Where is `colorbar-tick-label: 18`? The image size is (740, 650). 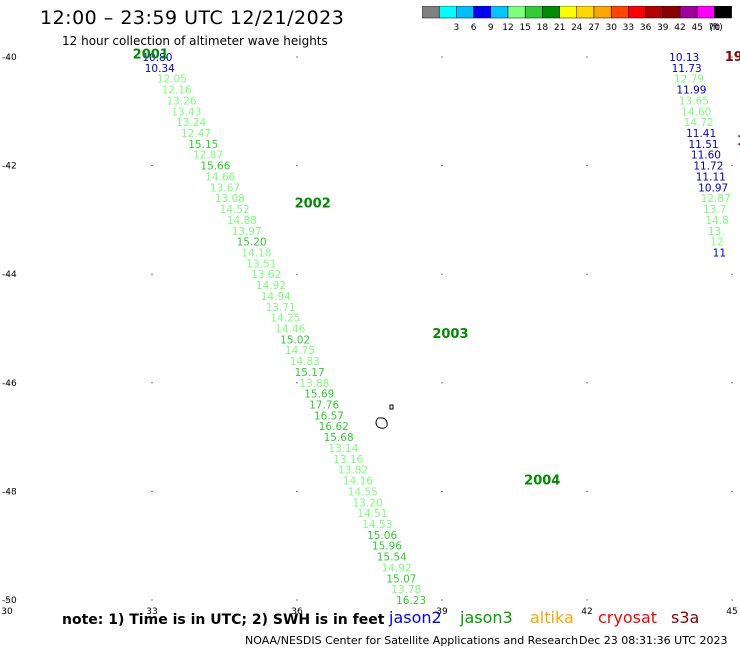 colorbar-tick-label: 18 is located at coordinates (543, 28).